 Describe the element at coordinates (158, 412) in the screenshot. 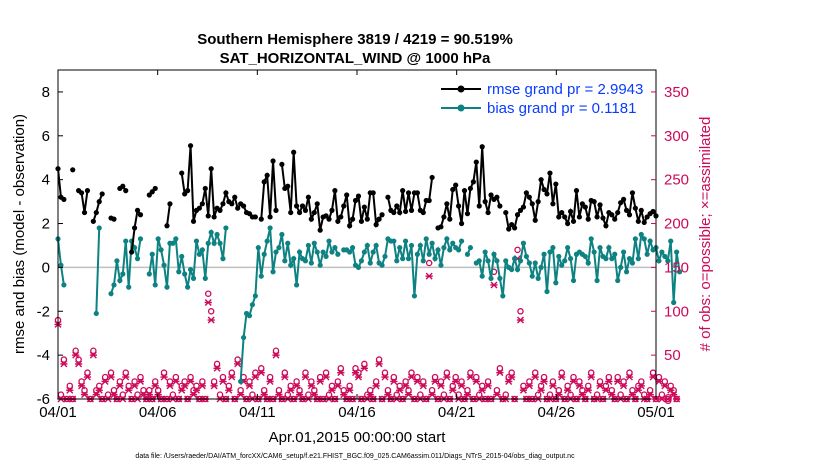

I see `x-tick-label: 04/06` at that location.